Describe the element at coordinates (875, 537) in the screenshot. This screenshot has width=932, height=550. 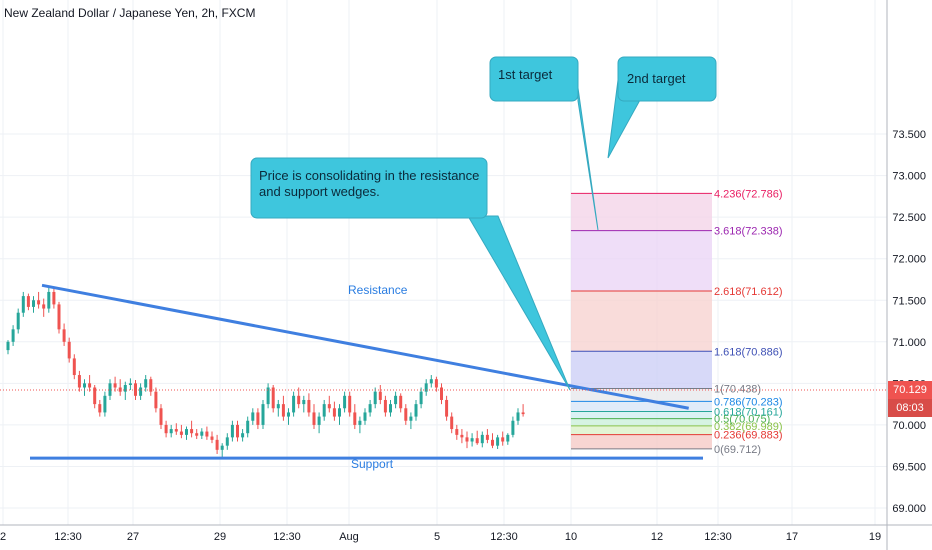
I see `x-tick-label: 19` at that location.